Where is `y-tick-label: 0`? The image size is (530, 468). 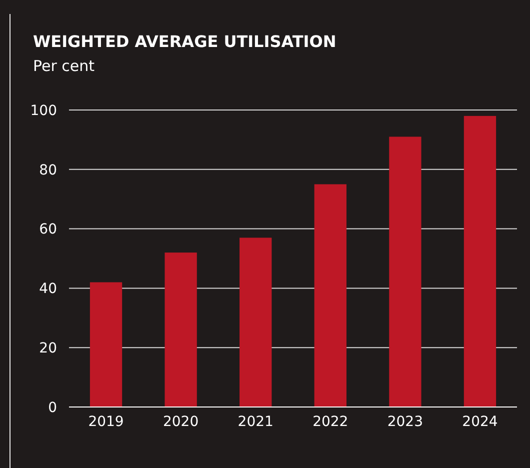
y-tick-label: 0 is located at coordinates (52, 408).